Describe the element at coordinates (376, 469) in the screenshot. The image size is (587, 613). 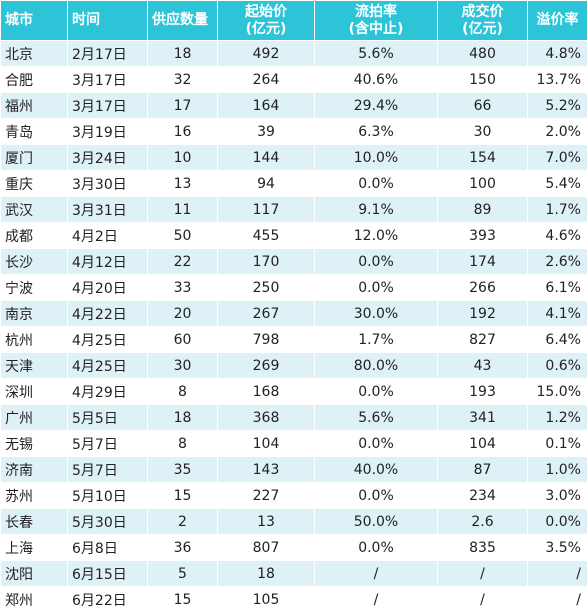
I see `cell-fail-rate: 40.0%` at that location.